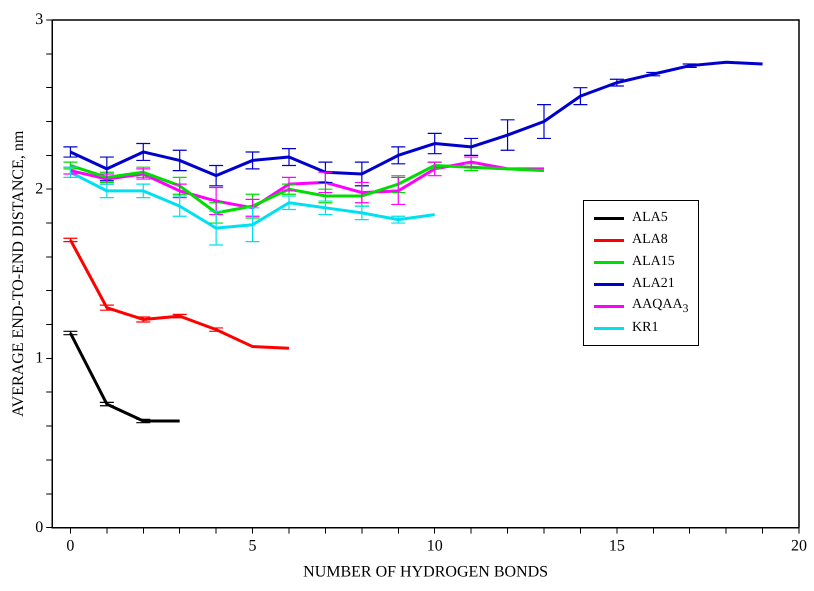  Describe the element at coordinates (425, 572) in the screenshot. I see `x-axis-title: NUMBER OF HYDROGEN BONDS` at that location.